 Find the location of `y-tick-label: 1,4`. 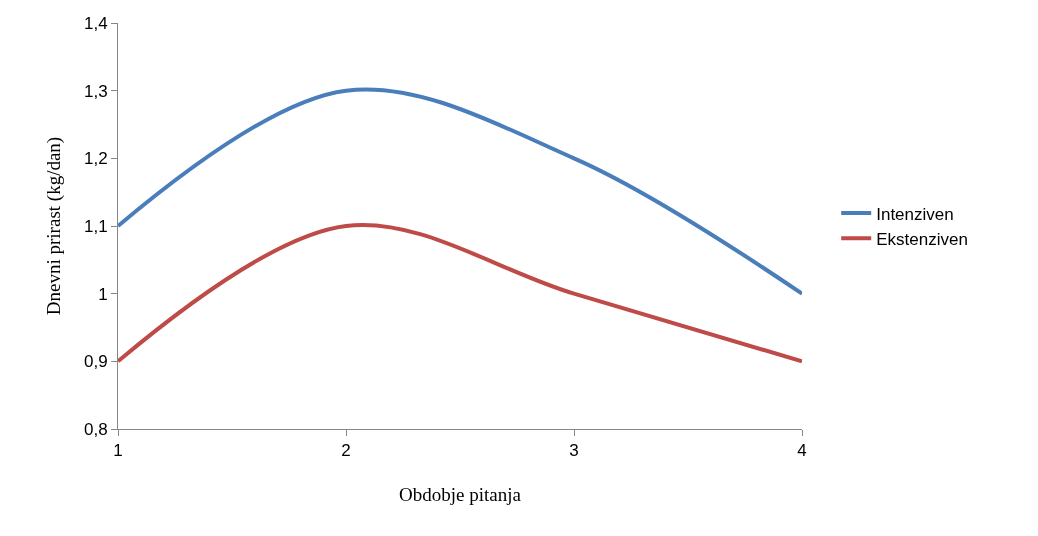

y-tick-label: 1,4 is located at coordinates (95, 23).